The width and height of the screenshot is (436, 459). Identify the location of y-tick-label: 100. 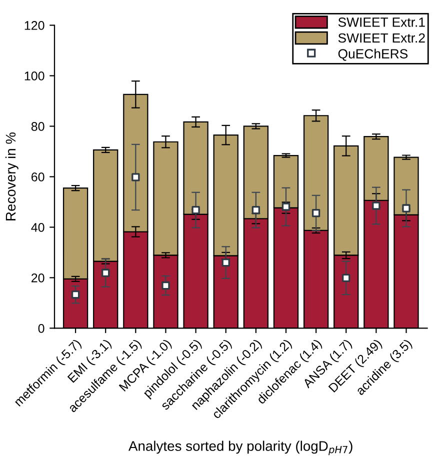
(34, 76).